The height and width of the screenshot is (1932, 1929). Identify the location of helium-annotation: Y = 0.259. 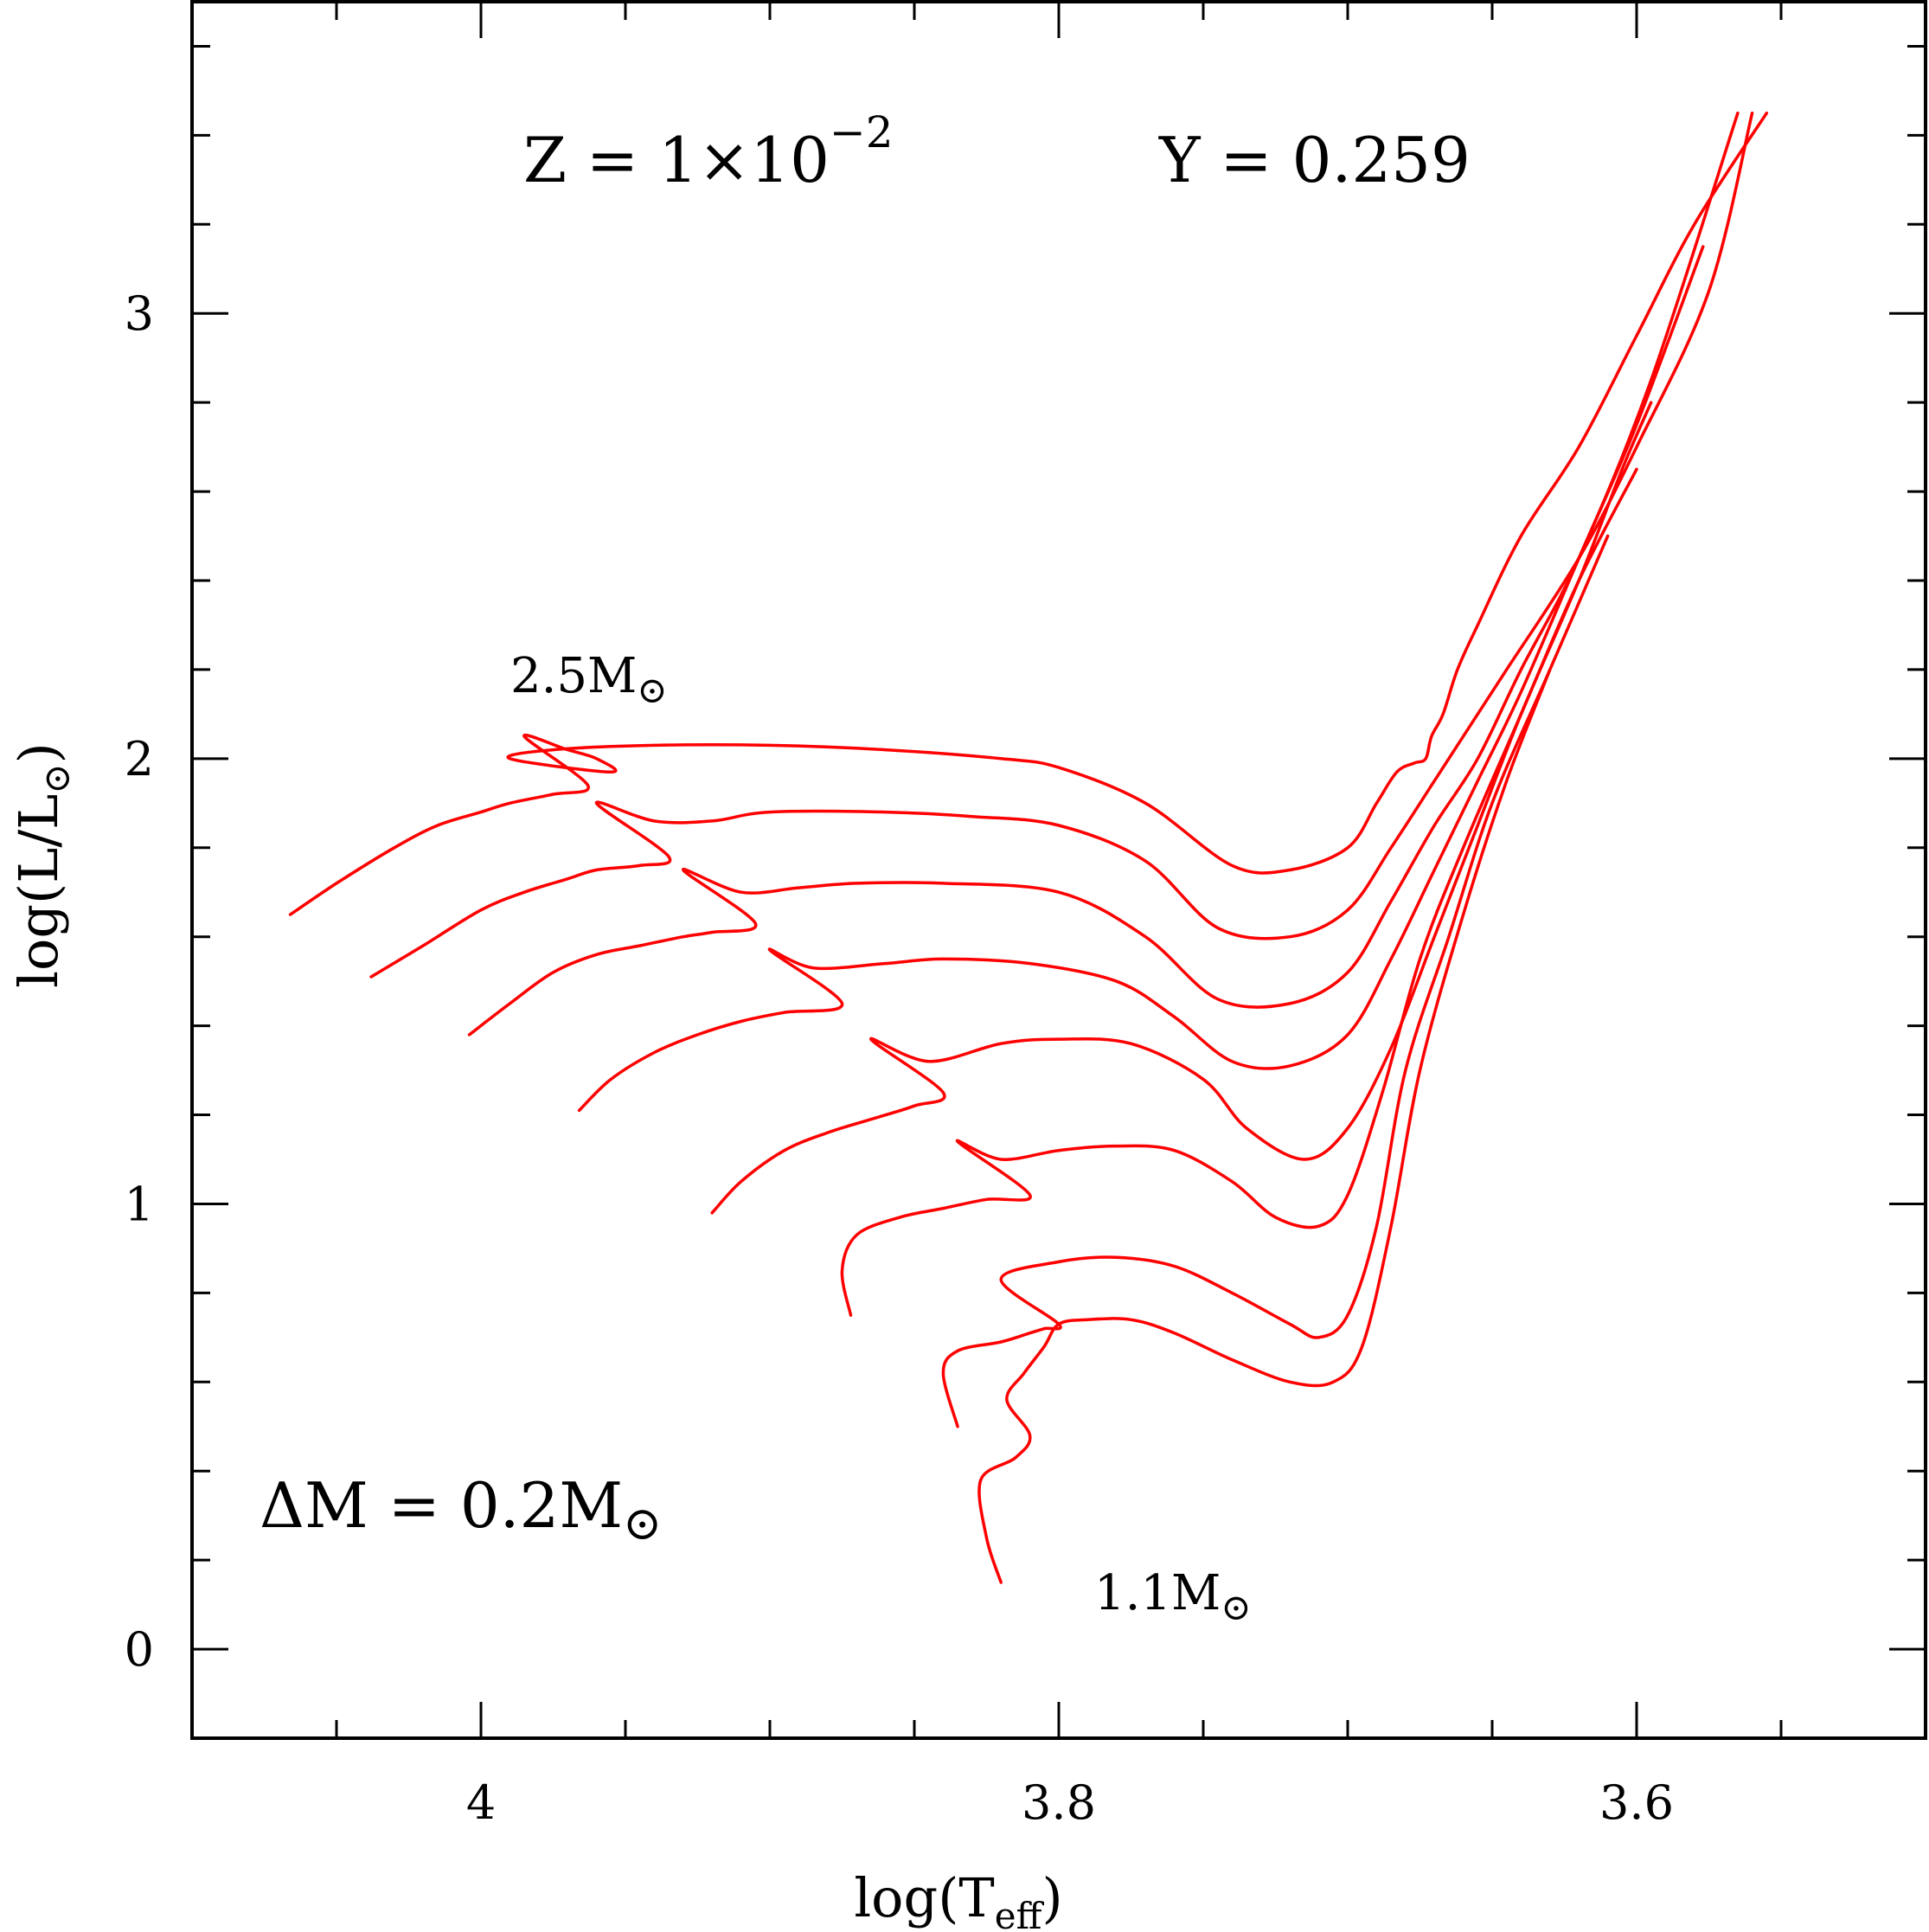
(1314, 160).